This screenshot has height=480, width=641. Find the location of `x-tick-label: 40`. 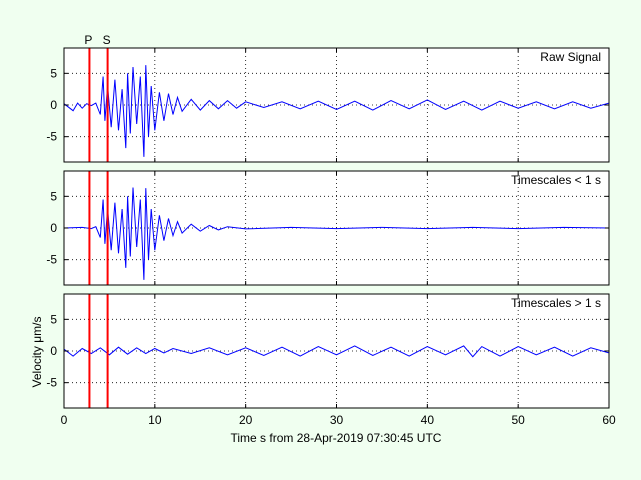

x-tick-label: 40 is located at coordinates (428, 420).